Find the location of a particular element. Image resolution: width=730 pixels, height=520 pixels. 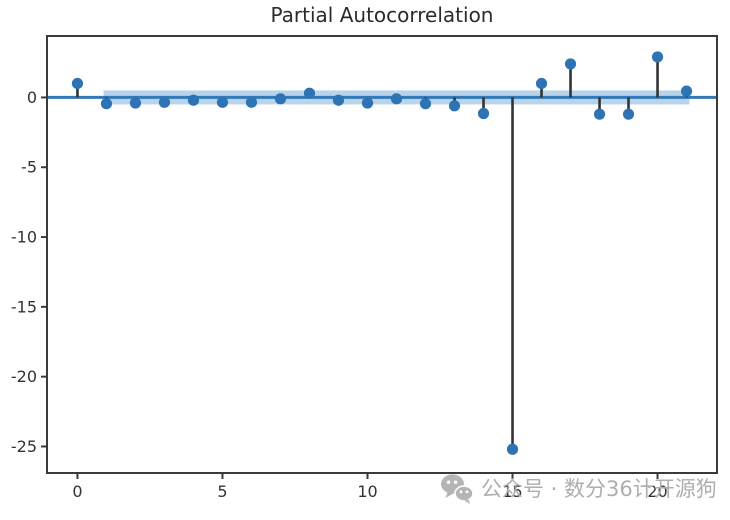

x-tick-label-5: 5 is located at coordinates (222, 491).